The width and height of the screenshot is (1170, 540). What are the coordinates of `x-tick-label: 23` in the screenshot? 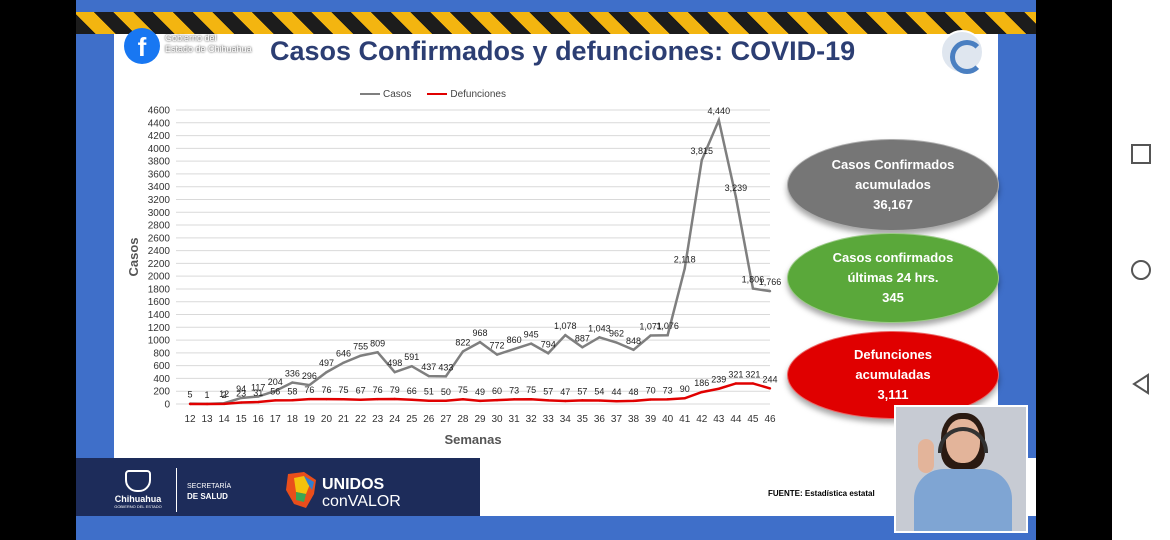 It's located at (378, 419).